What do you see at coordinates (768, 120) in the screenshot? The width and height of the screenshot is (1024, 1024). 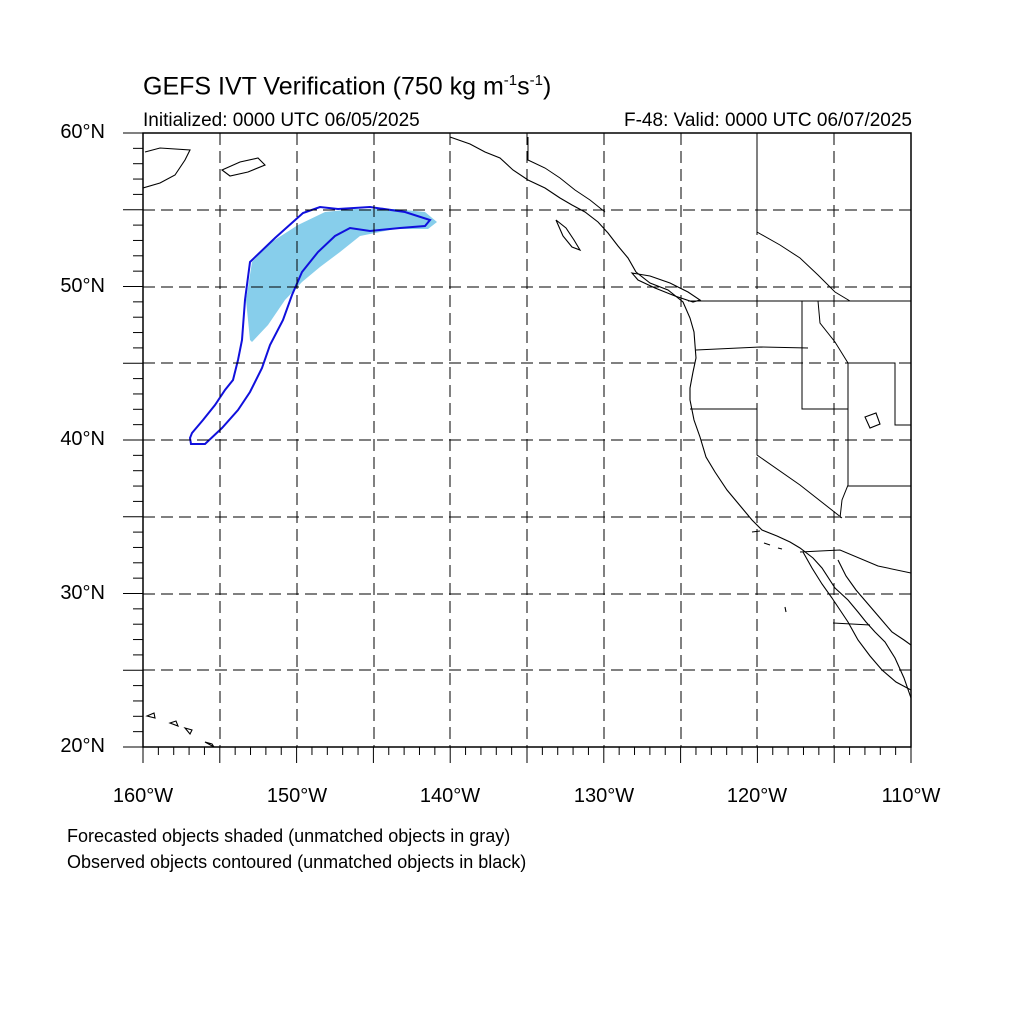 I see `valid-time: F-48: Valid: 0000 UTC 06/07/2025` at bounding box center [768, 120].